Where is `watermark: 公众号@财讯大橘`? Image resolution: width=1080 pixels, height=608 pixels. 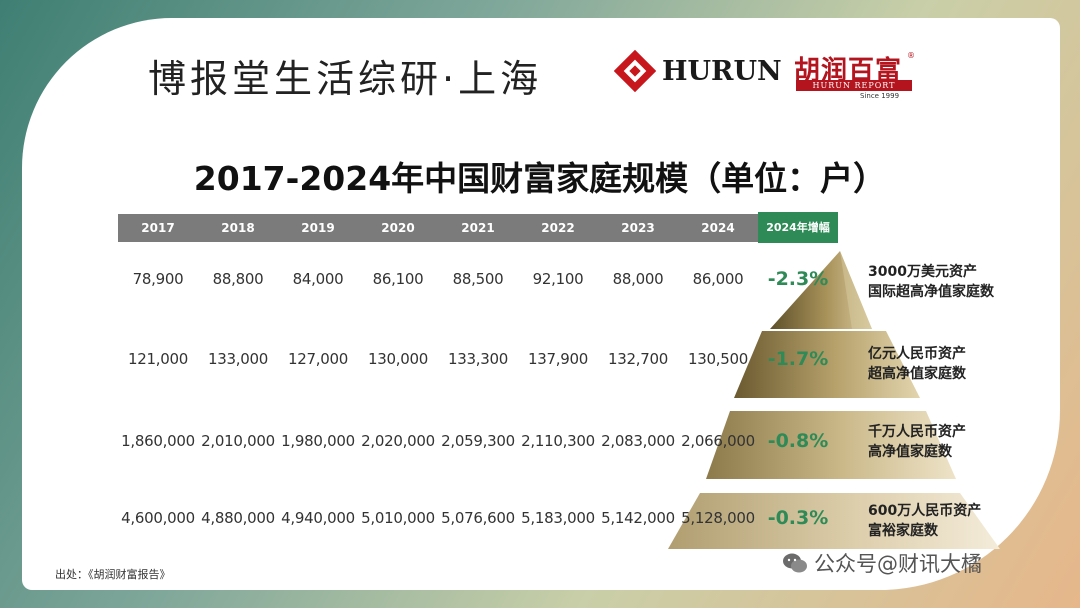
watermark: 公众号@财讯大橘 is located at coordinates (882, 563).